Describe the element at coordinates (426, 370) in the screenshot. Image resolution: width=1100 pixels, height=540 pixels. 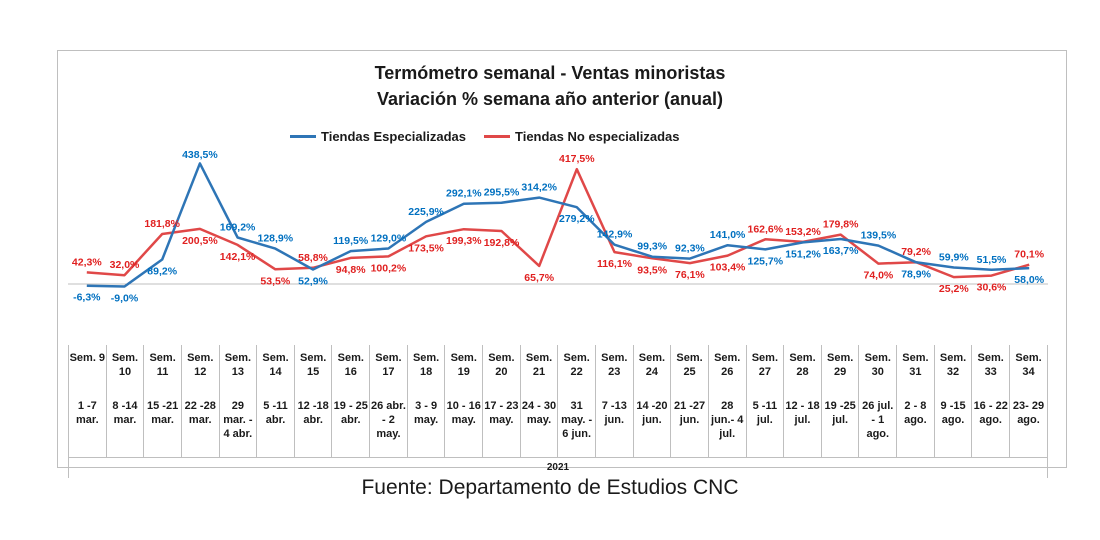
I see `week-label: Sem. 18` at that location.